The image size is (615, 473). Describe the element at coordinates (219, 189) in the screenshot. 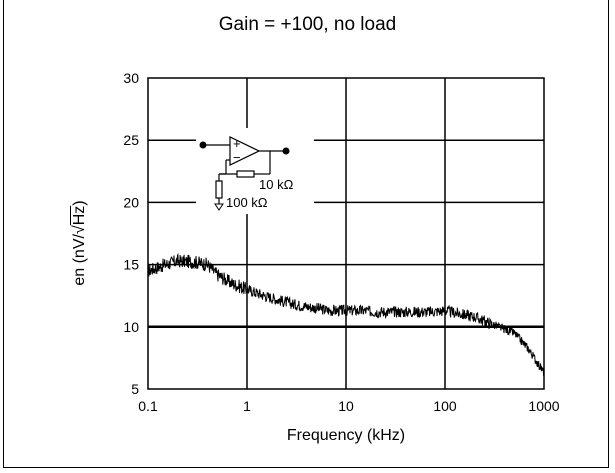

I see `ground-resistor` at that location.